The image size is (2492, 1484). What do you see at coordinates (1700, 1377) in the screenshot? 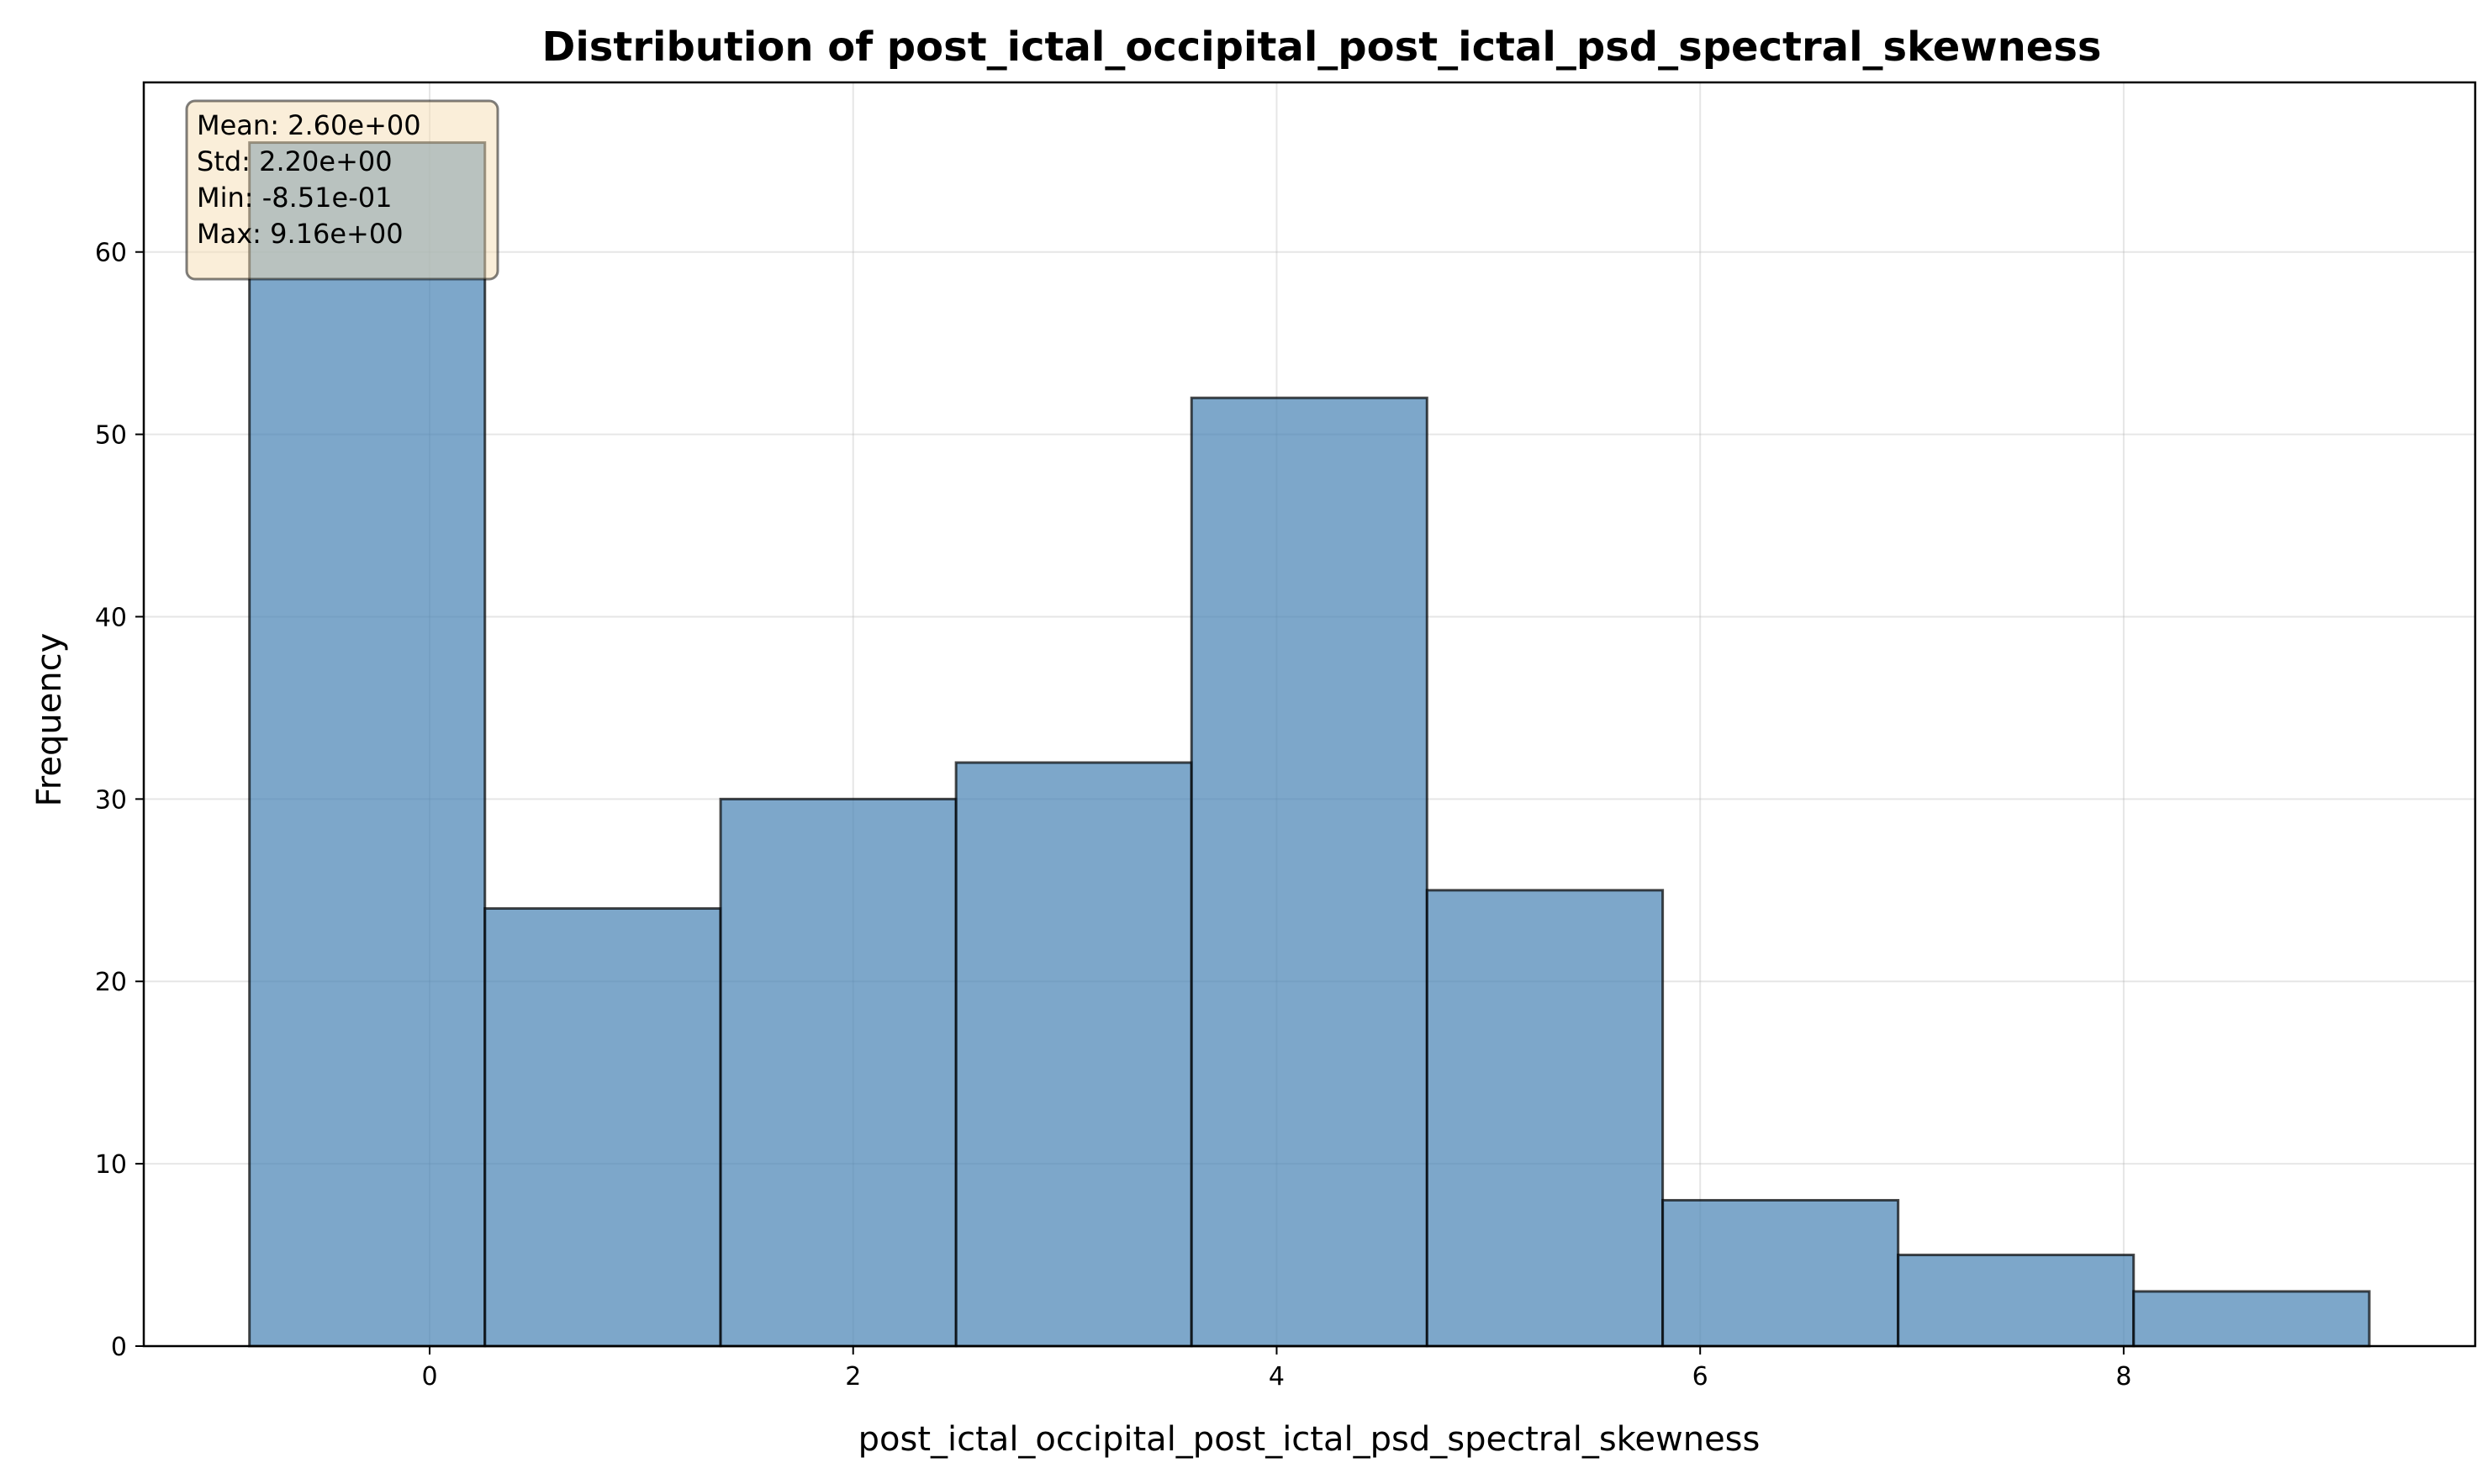
I see `x-tick-label: 6` at bounding box center [1700, 1377].